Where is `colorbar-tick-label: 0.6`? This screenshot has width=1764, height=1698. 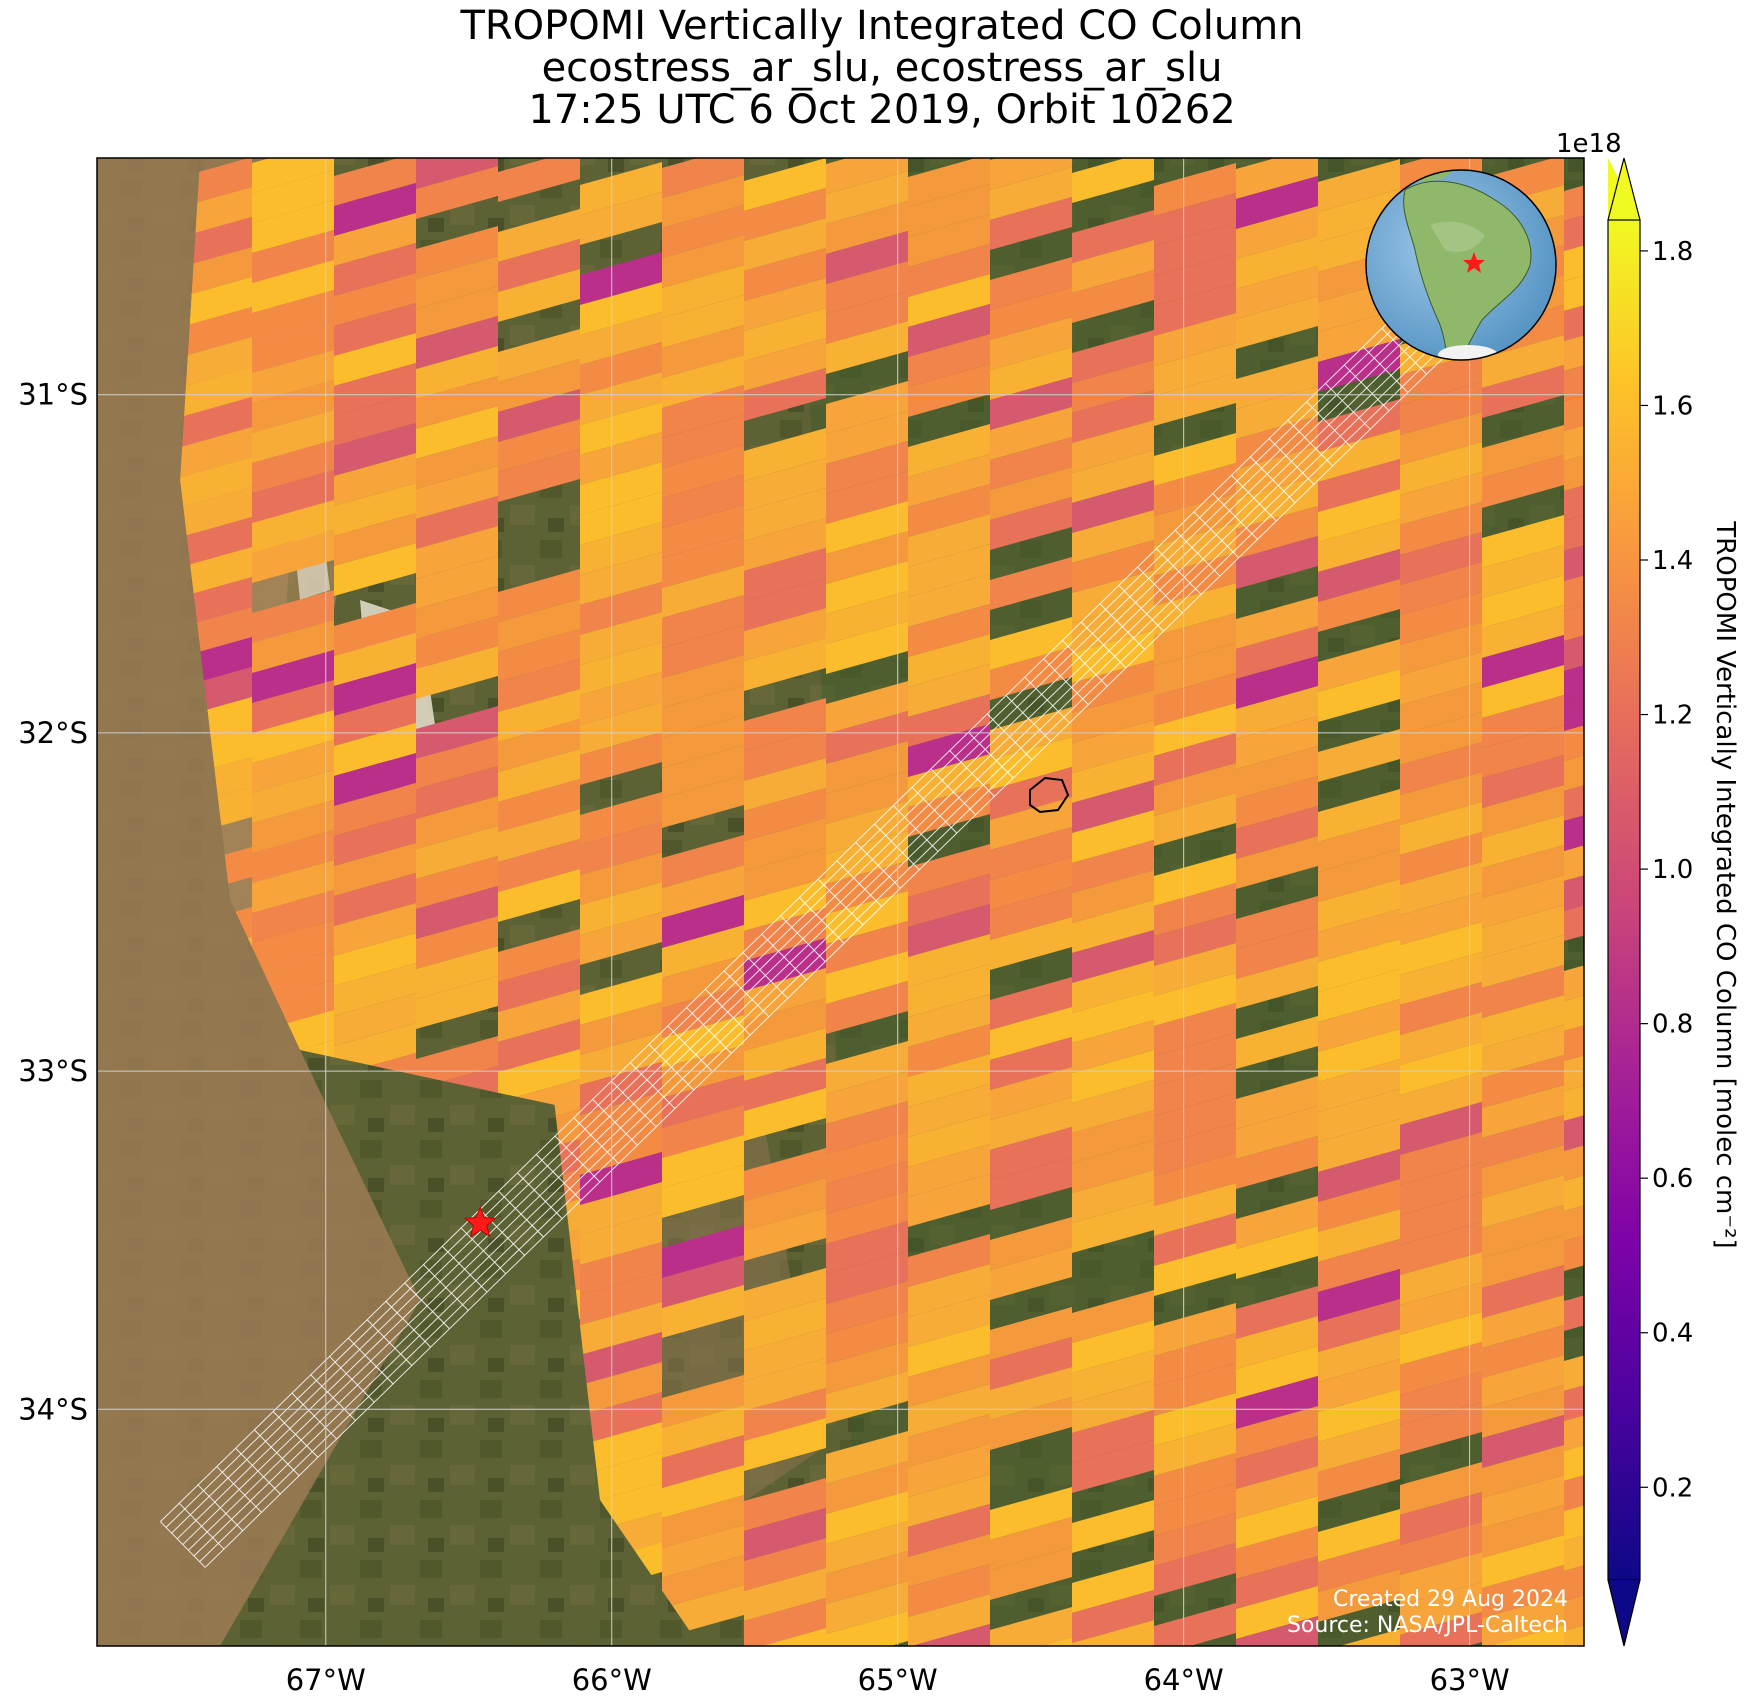
colorbar-tick-label: 0.6 is located at coordinates (1672, 1179).